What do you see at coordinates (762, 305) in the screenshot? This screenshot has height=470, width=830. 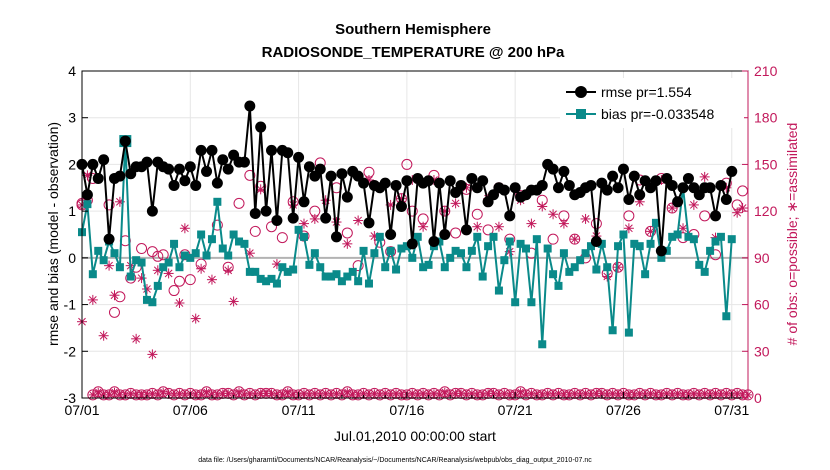 I see `y-right-tick-label: 60` at bounding box center [762, 305].